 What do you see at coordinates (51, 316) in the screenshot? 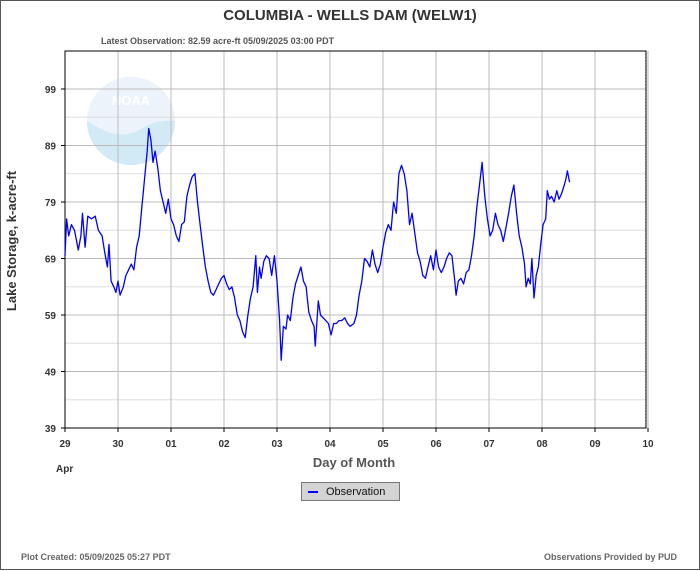
I see `y-tick-label: 59` at bounding box center [51, 316].